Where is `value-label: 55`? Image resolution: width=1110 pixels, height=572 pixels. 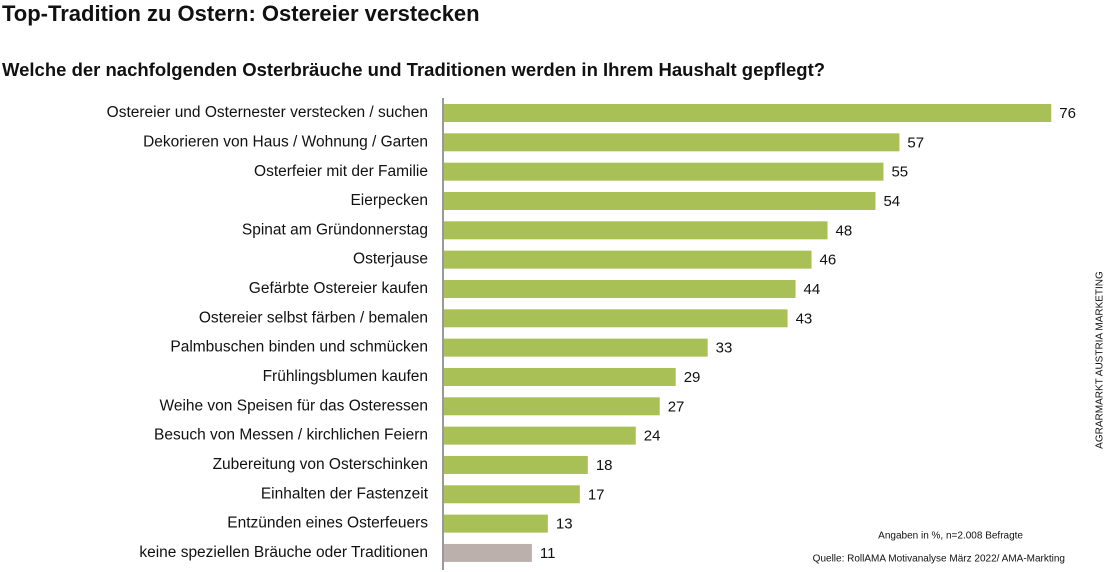 value-label: 55 is located at coordinates (899, 172).